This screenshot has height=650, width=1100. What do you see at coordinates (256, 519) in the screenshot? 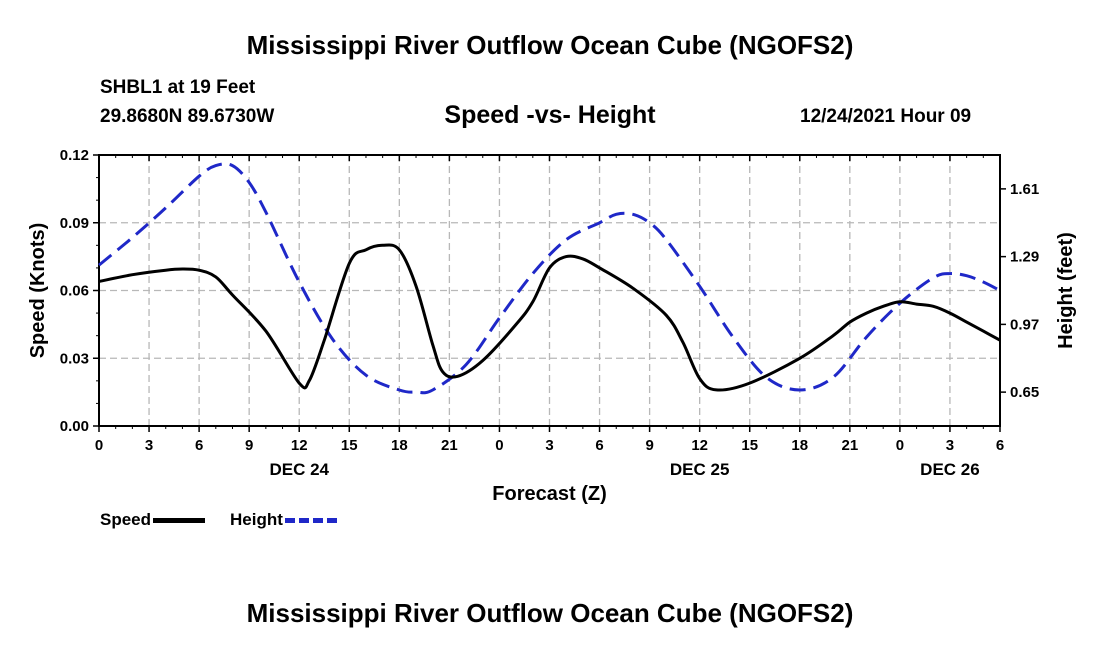
I see `legend-height-label: Height` at bounding box center [256, 519].